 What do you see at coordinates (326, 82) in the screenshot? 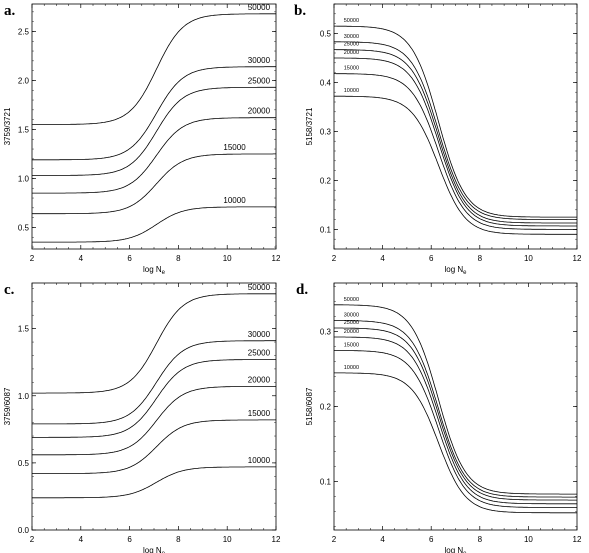
I see `y-tick-label: 0.4` at bounding box center [326, 82].